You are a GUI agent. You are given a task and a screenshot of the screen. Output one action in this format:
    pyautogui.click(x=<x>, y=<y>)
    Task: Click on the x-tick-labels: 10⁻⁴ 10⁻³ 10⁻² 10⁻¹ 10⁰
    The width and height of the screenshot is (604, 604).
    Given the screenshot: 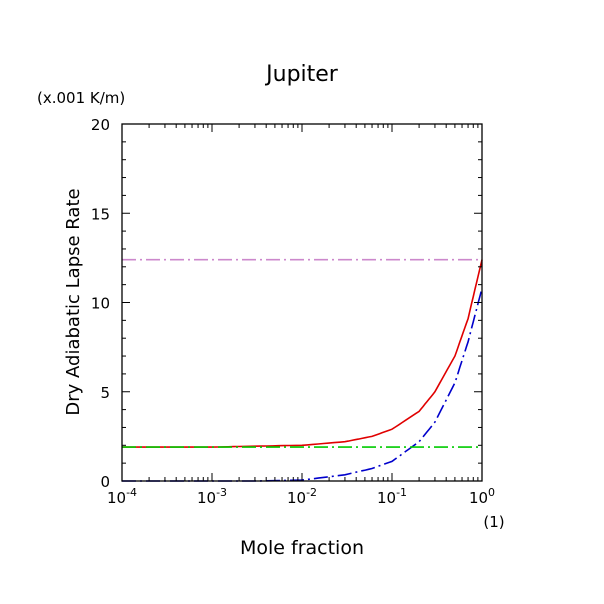 What is the action you would take?
    pyautogui.click(x=301, y=496)
    